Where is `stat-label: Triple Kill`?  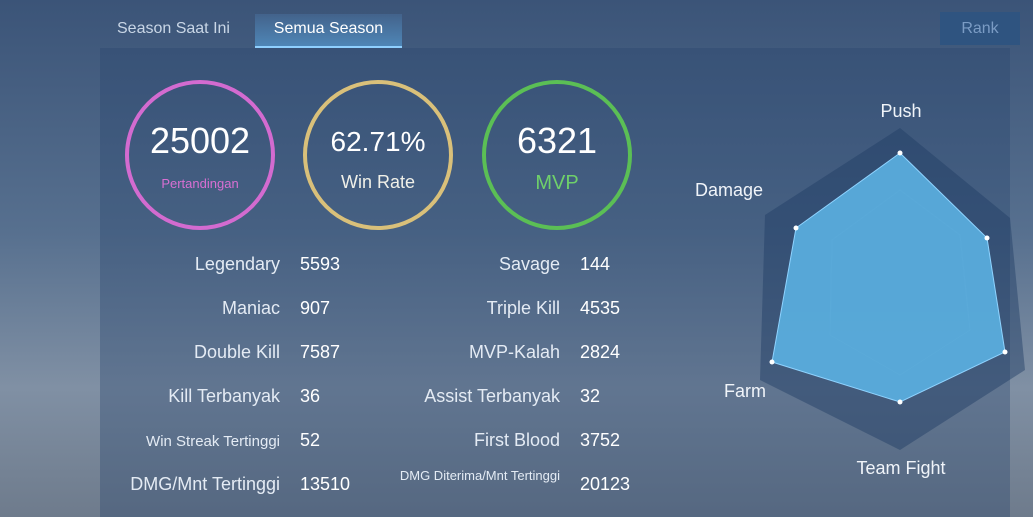
stat-label: Triple Kill is located at coordinates (523, 308).